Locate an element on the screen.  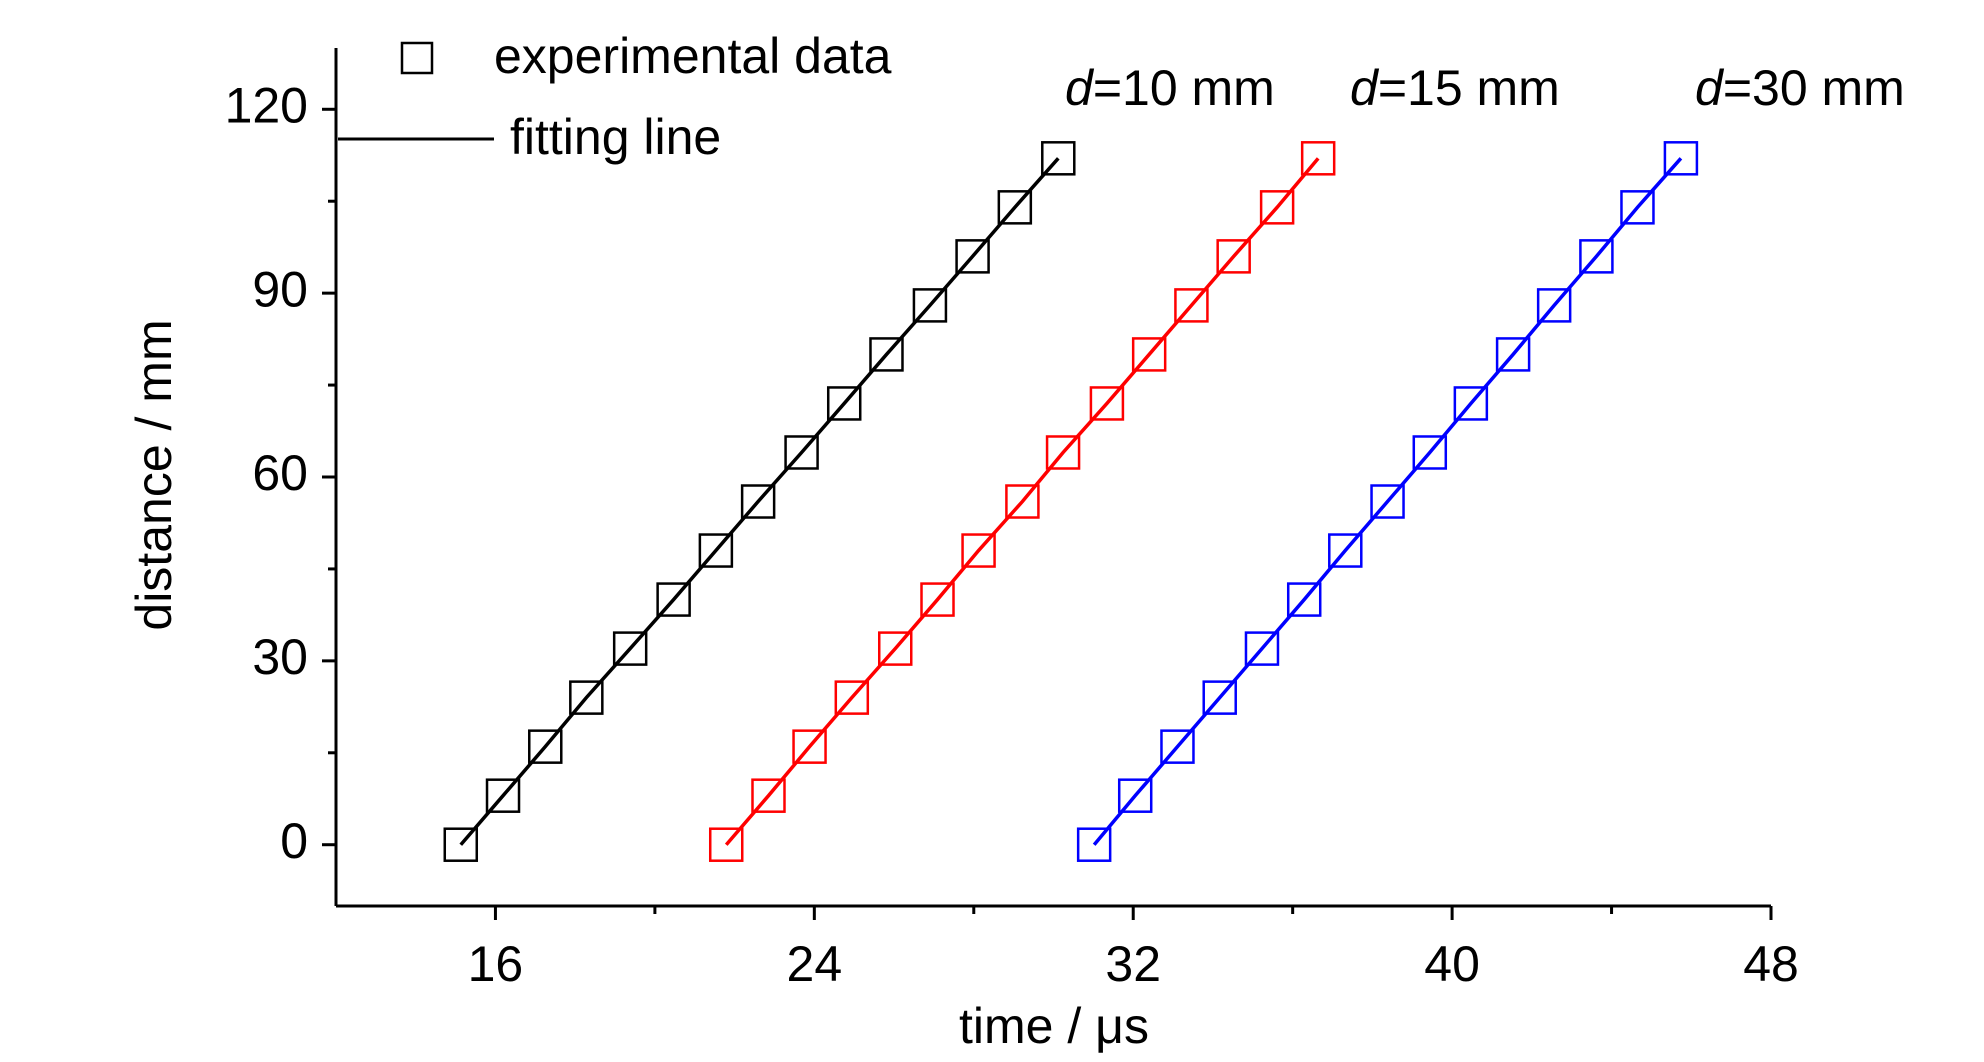
y-tick-label: 60 is located at coordinates (280, 473).